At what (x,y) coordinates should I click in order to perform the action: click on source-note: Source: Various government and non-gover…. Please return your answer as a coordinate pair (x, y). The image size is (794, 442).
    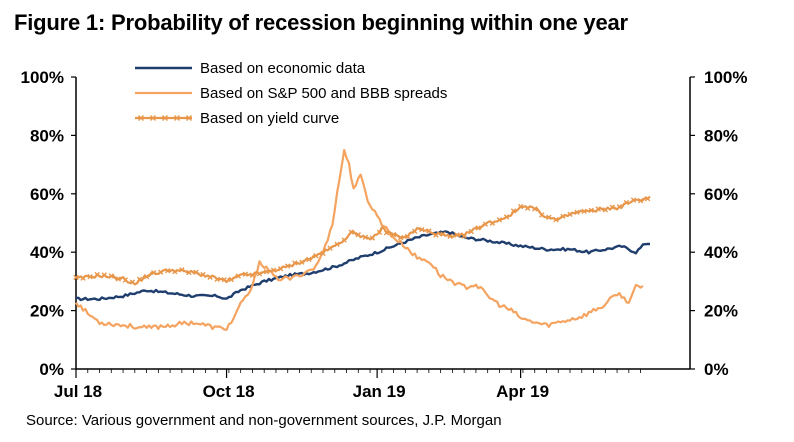
    Looking at the image, I should click on (264, 420).